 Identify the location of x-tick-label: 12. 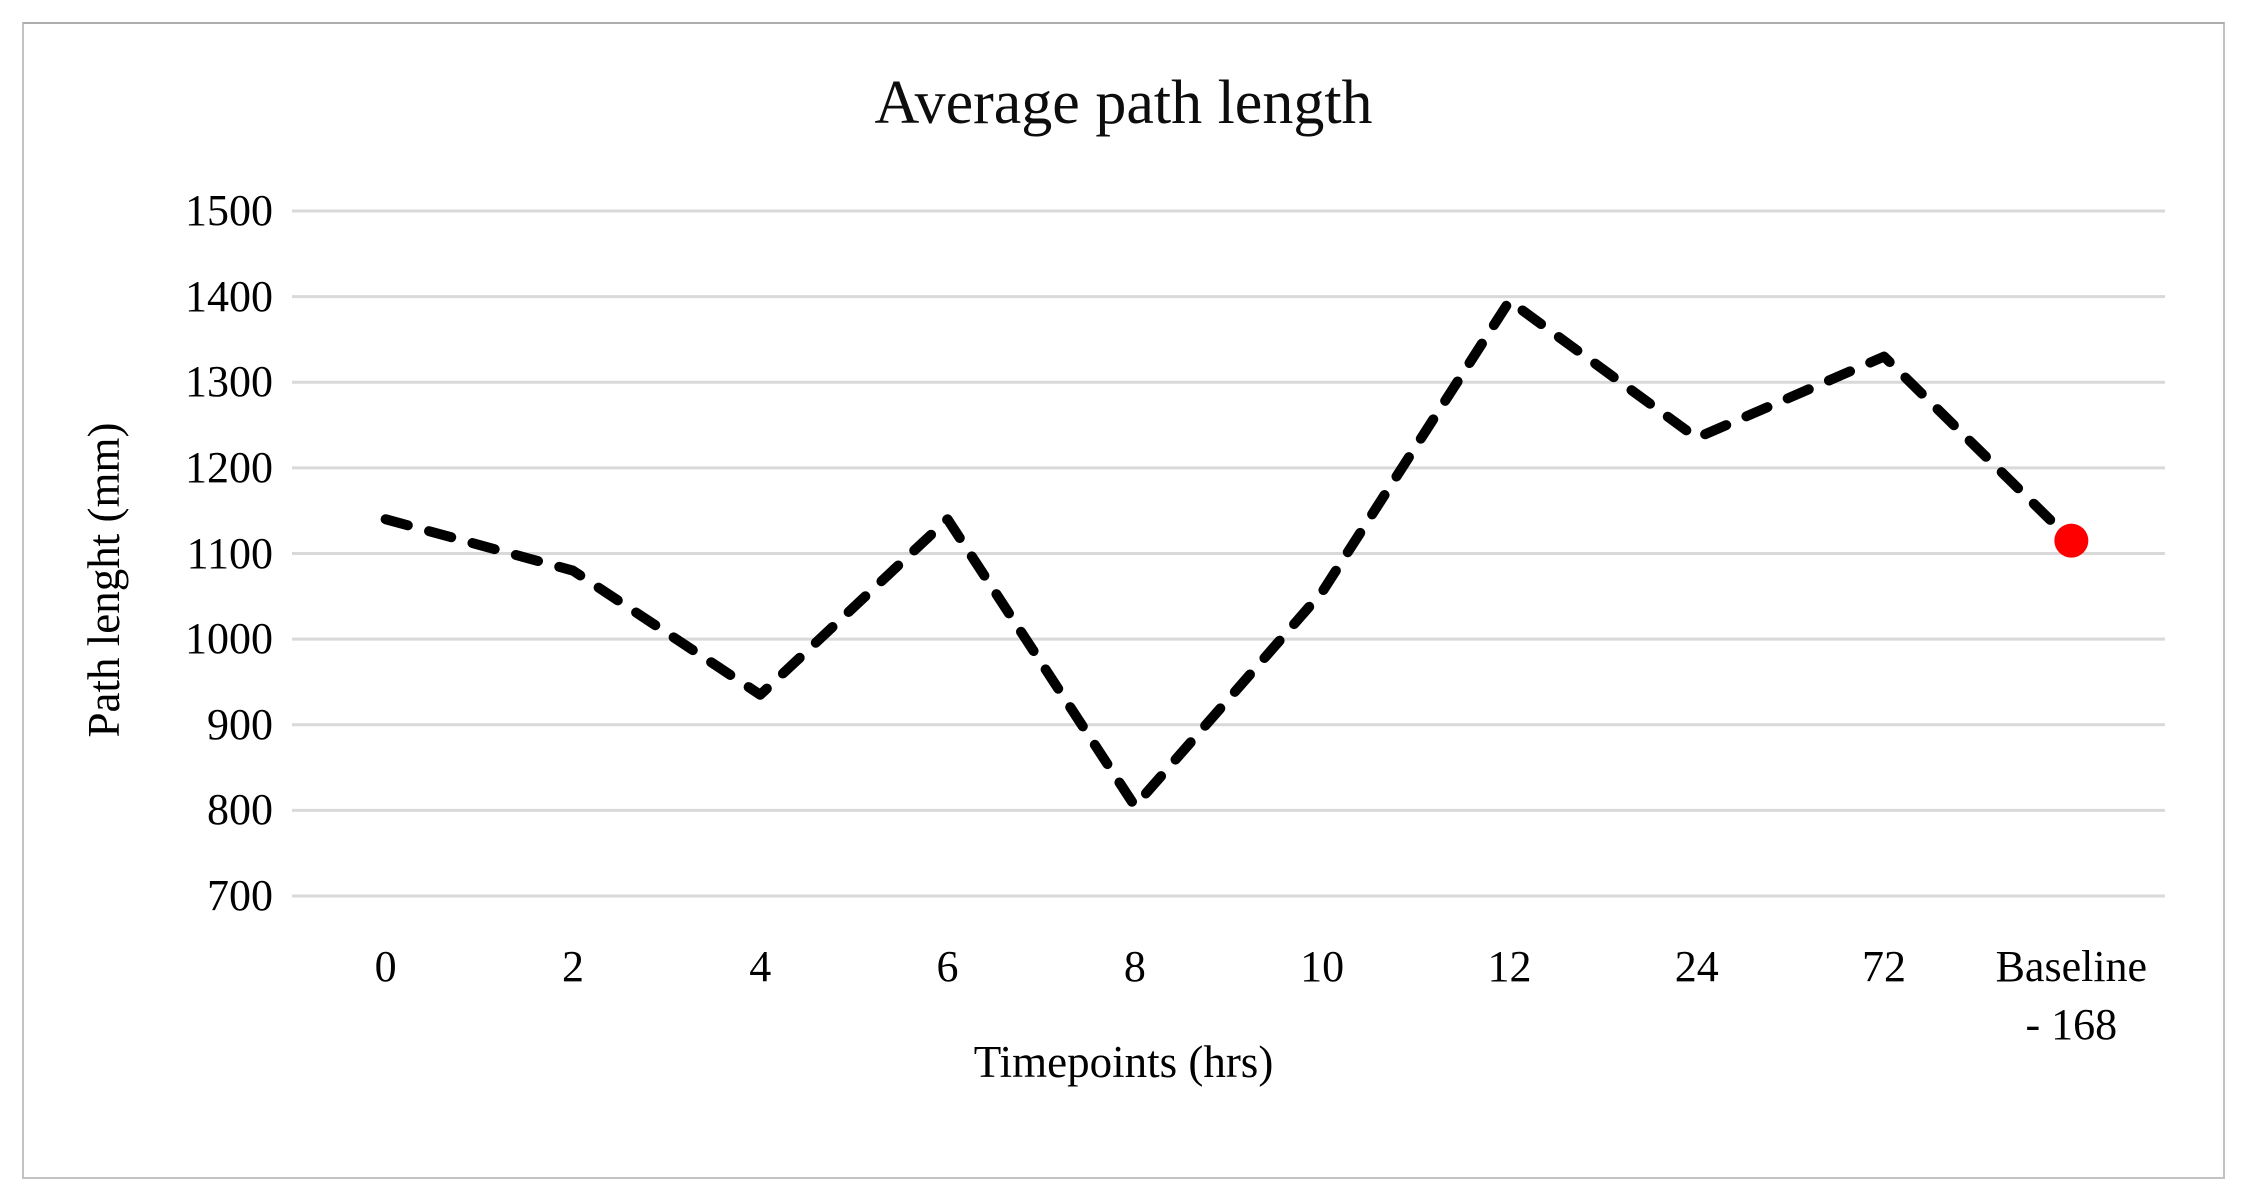
(1509, 966).